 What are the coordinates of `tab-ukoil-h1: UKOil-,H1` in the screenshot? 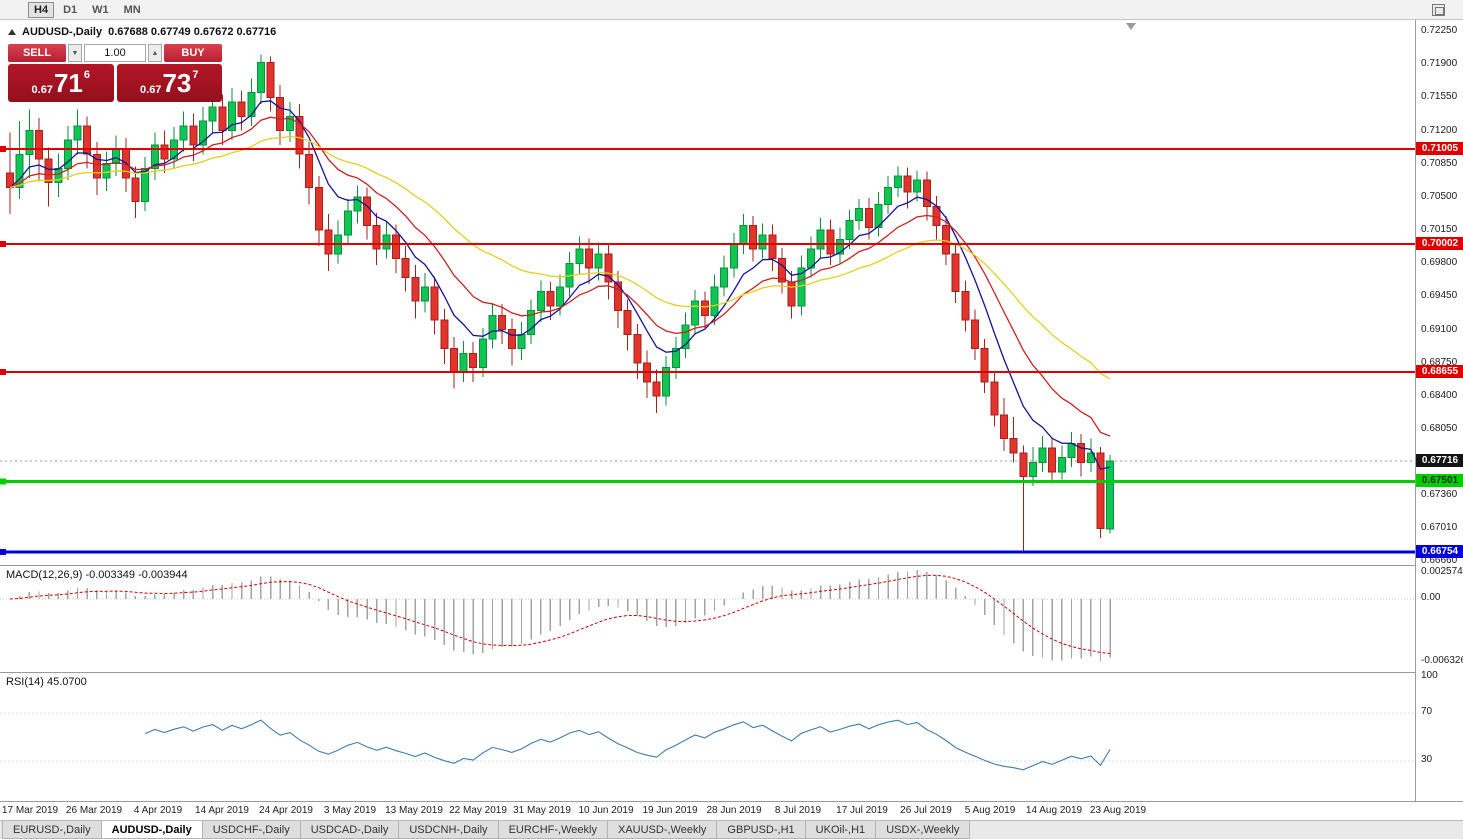 It's located at (840, 830).